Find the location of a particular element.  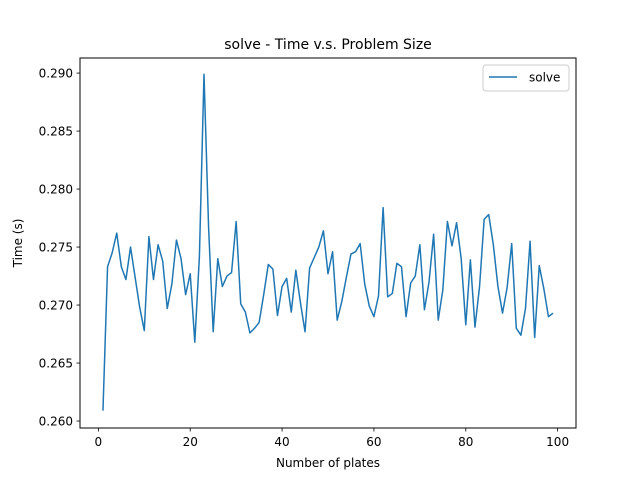

x-axis-ticks: 0 20 40 60 80 100 is located at coordinates (332, 438).